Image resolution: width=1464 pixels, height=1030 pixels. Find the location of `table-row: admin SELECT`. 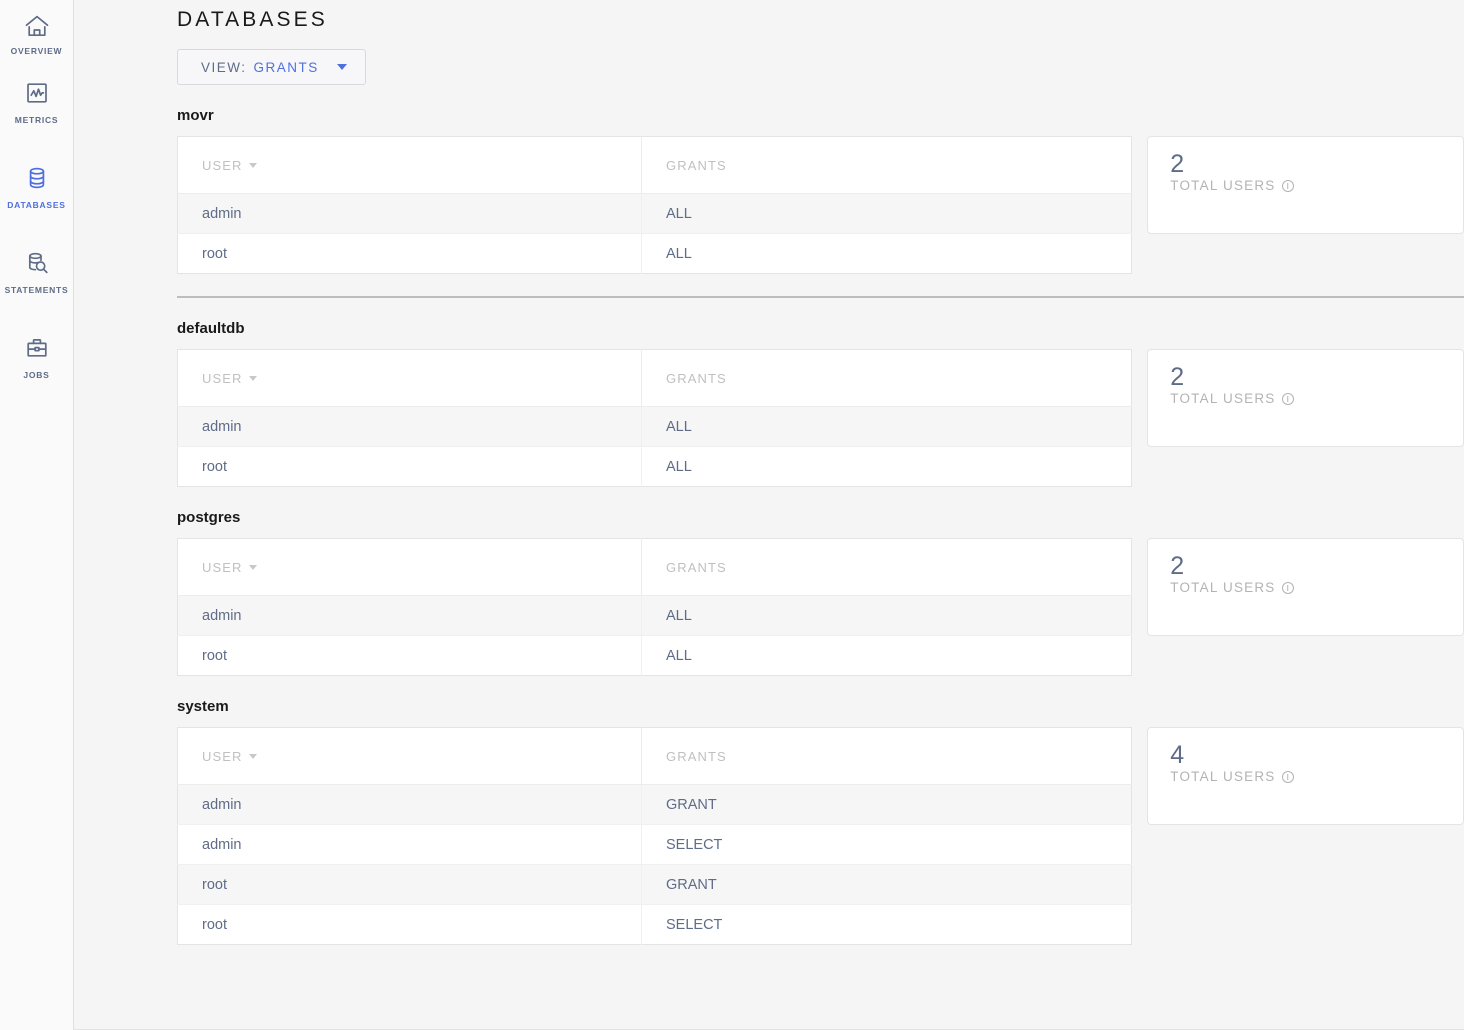

table-row: admin SELECT is located at coordinates (654, 844).